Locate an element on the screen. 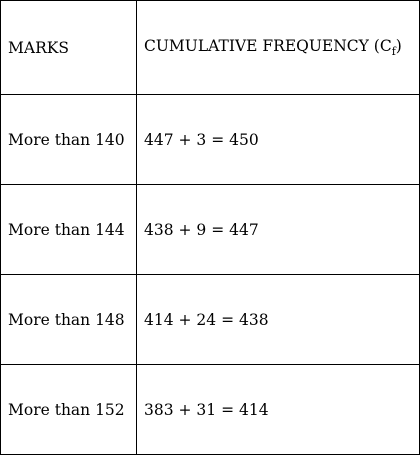 Image resolution: width=420 pixels, height=455 pixels. header-marks: MARKS is located at coordinates (68, 47).